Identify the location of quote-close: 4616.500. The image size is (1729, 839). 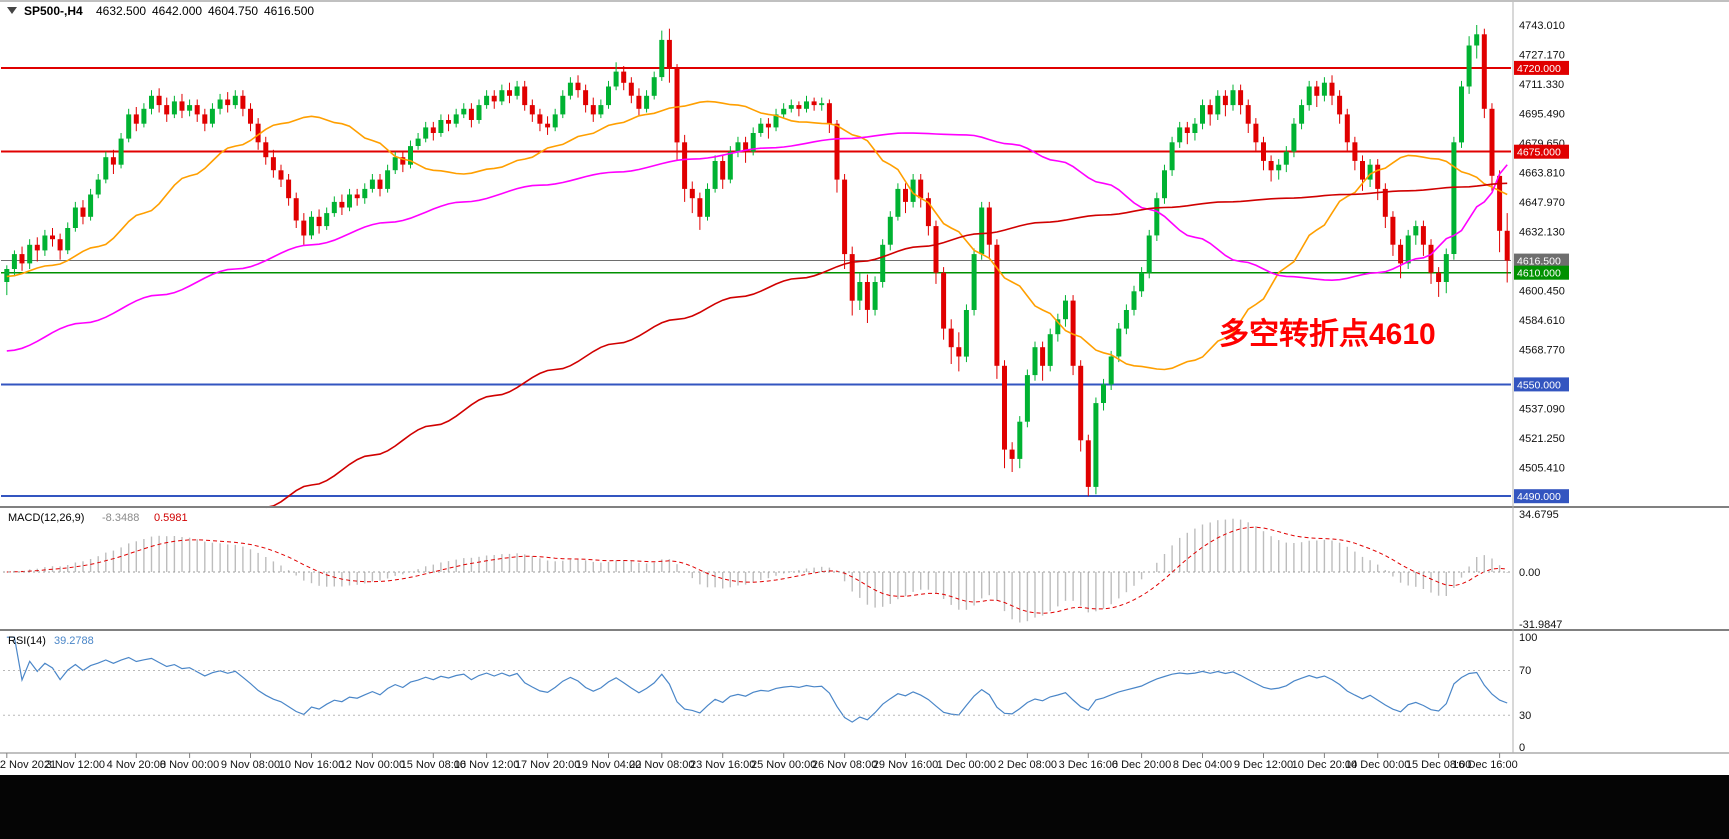
(289, 11).